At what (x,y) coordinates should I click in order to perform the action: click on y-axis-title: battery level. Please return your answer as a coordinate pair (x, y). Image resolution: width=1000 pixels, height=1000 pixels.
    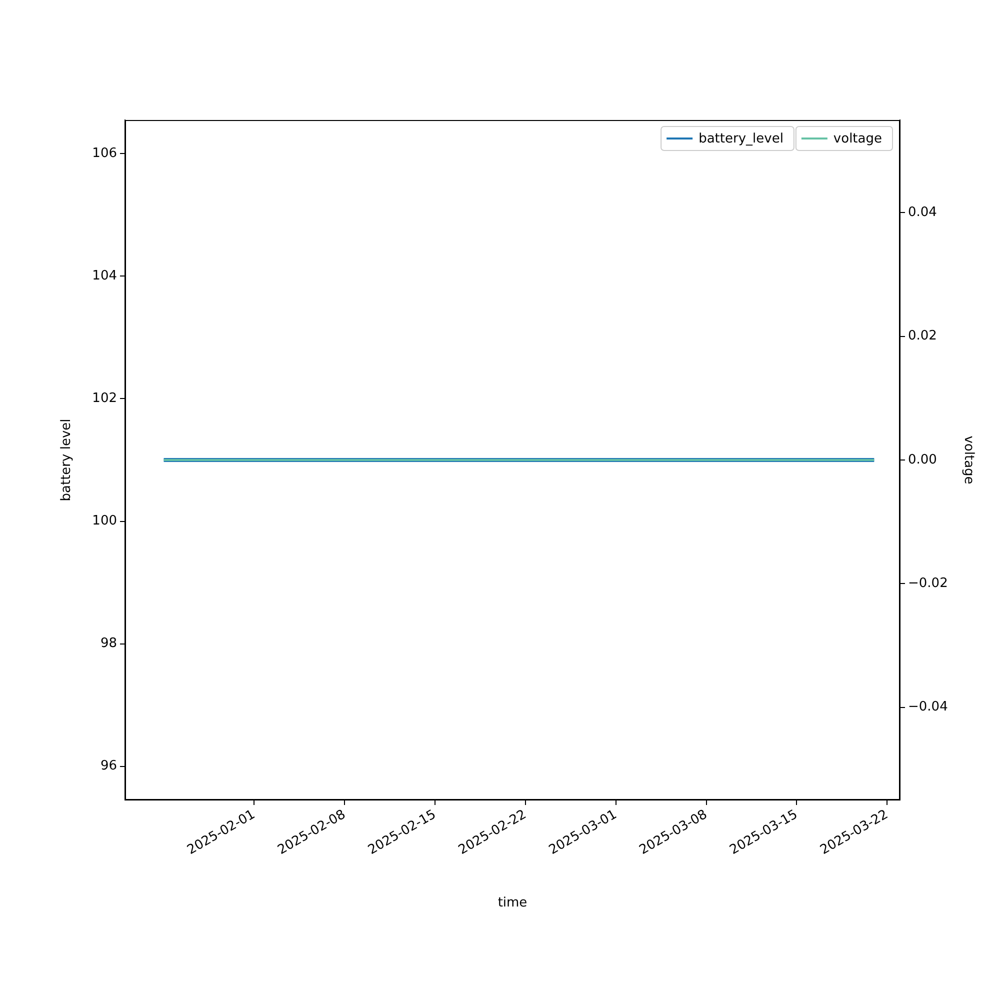
    Looking at the image, I should click on (66, 460).